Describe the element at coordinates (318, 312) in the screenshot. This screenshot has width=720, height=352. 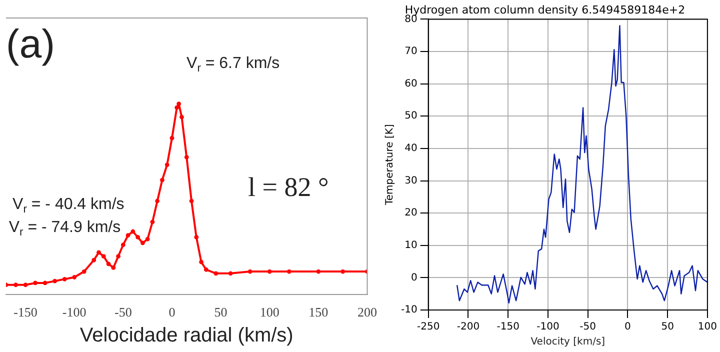
I see `x-tick-label: 150` at that location.